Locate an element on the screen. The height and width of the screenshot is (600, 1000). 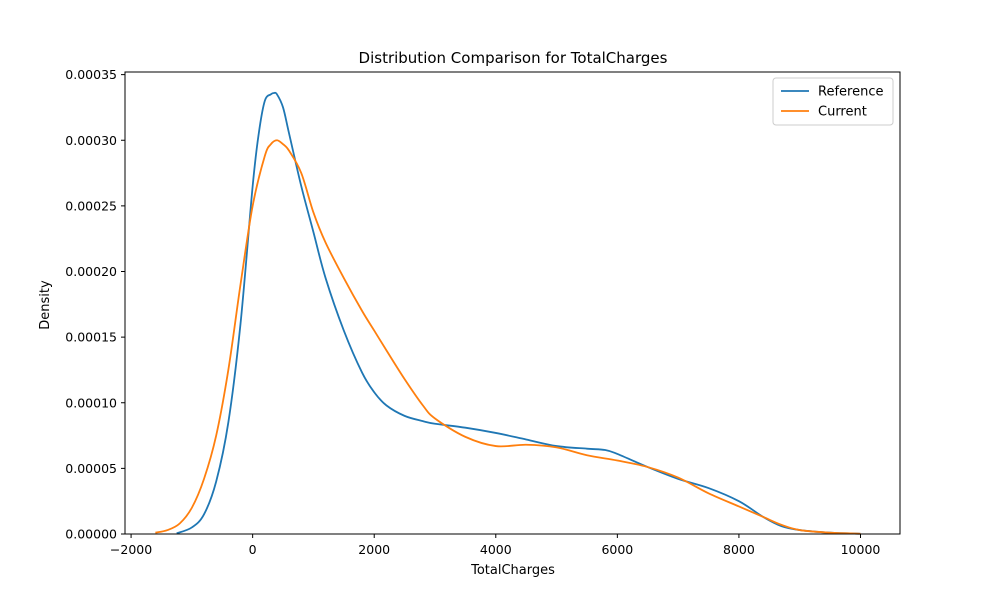
legend-box is located at coordinates (833, 101).